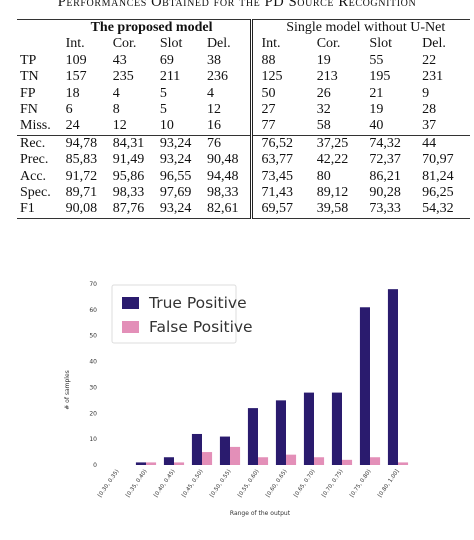 The height and width of the screenshot is (540, 474). I want to click on table-cell: 76, so click(226, 143).